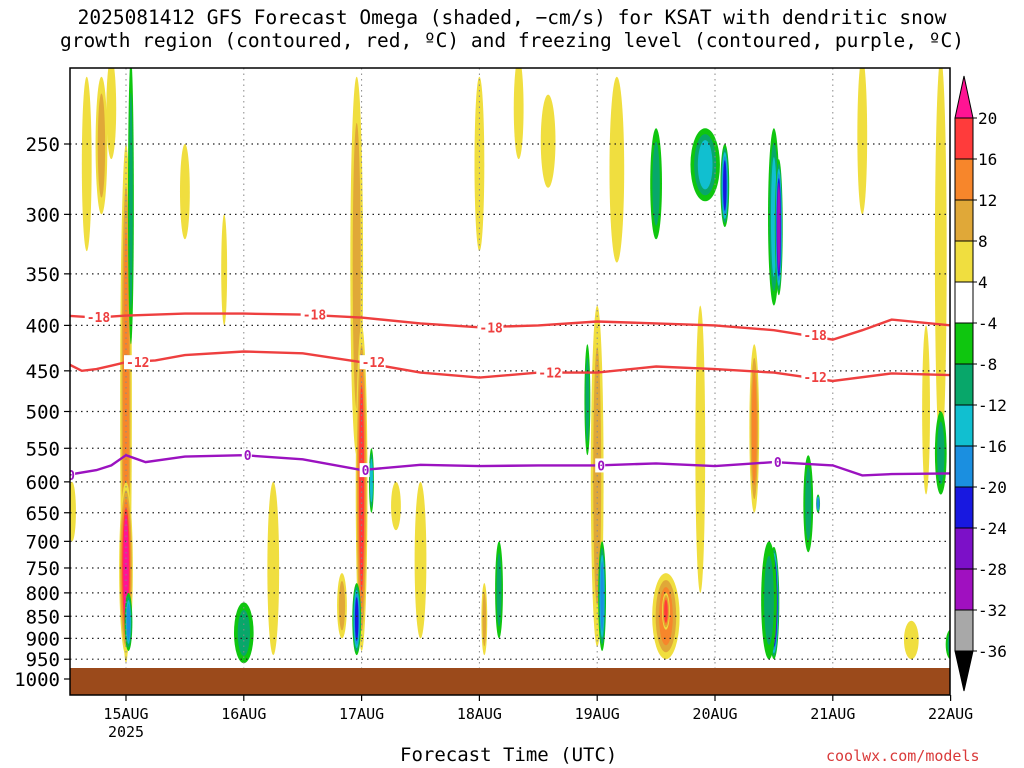 The image size is (1024, 768). Describe the element at coordinates (992, 487) in the screenshot. I see `colorbar-label: -20` at that location.